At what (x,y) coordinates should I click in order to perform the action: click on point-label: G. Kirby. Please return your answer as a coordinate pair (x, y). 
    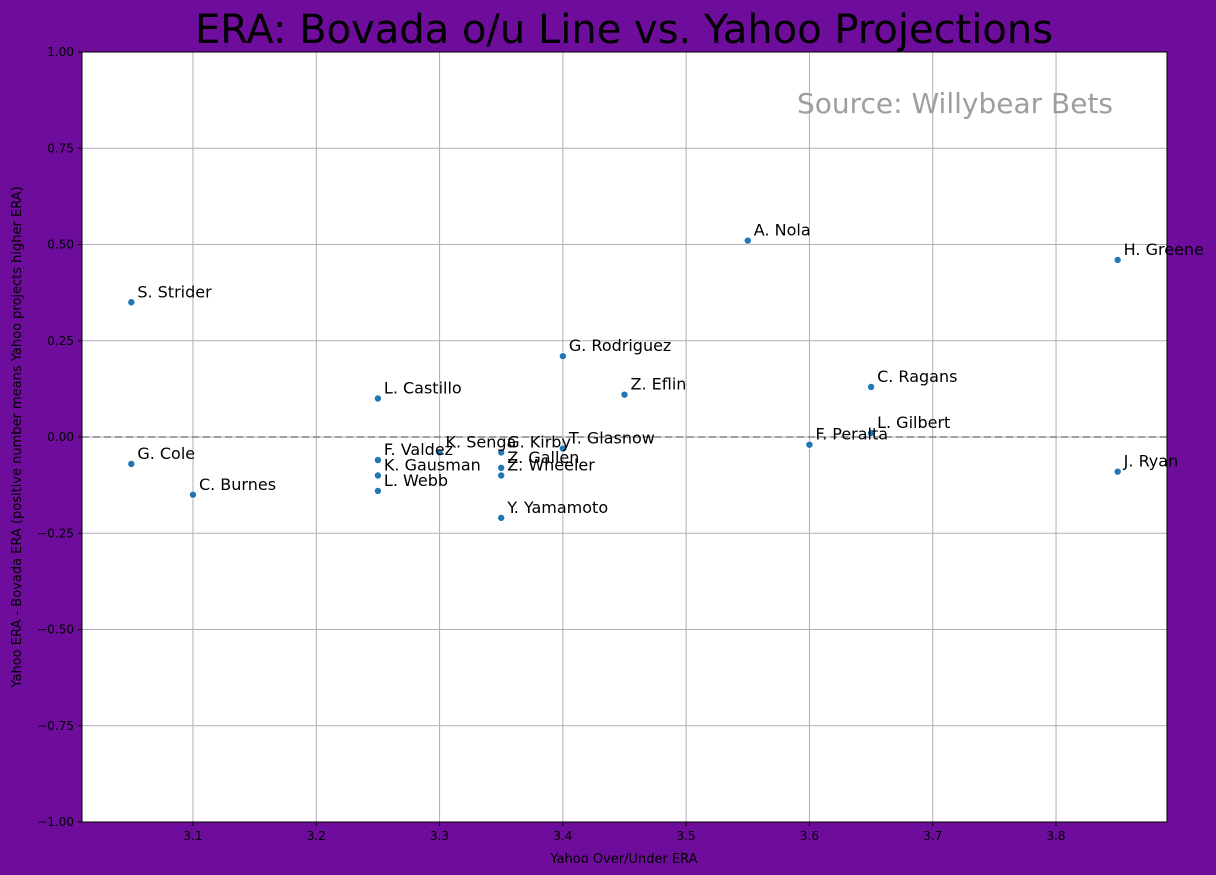
    Looking at the image, I should click on (539, 441).